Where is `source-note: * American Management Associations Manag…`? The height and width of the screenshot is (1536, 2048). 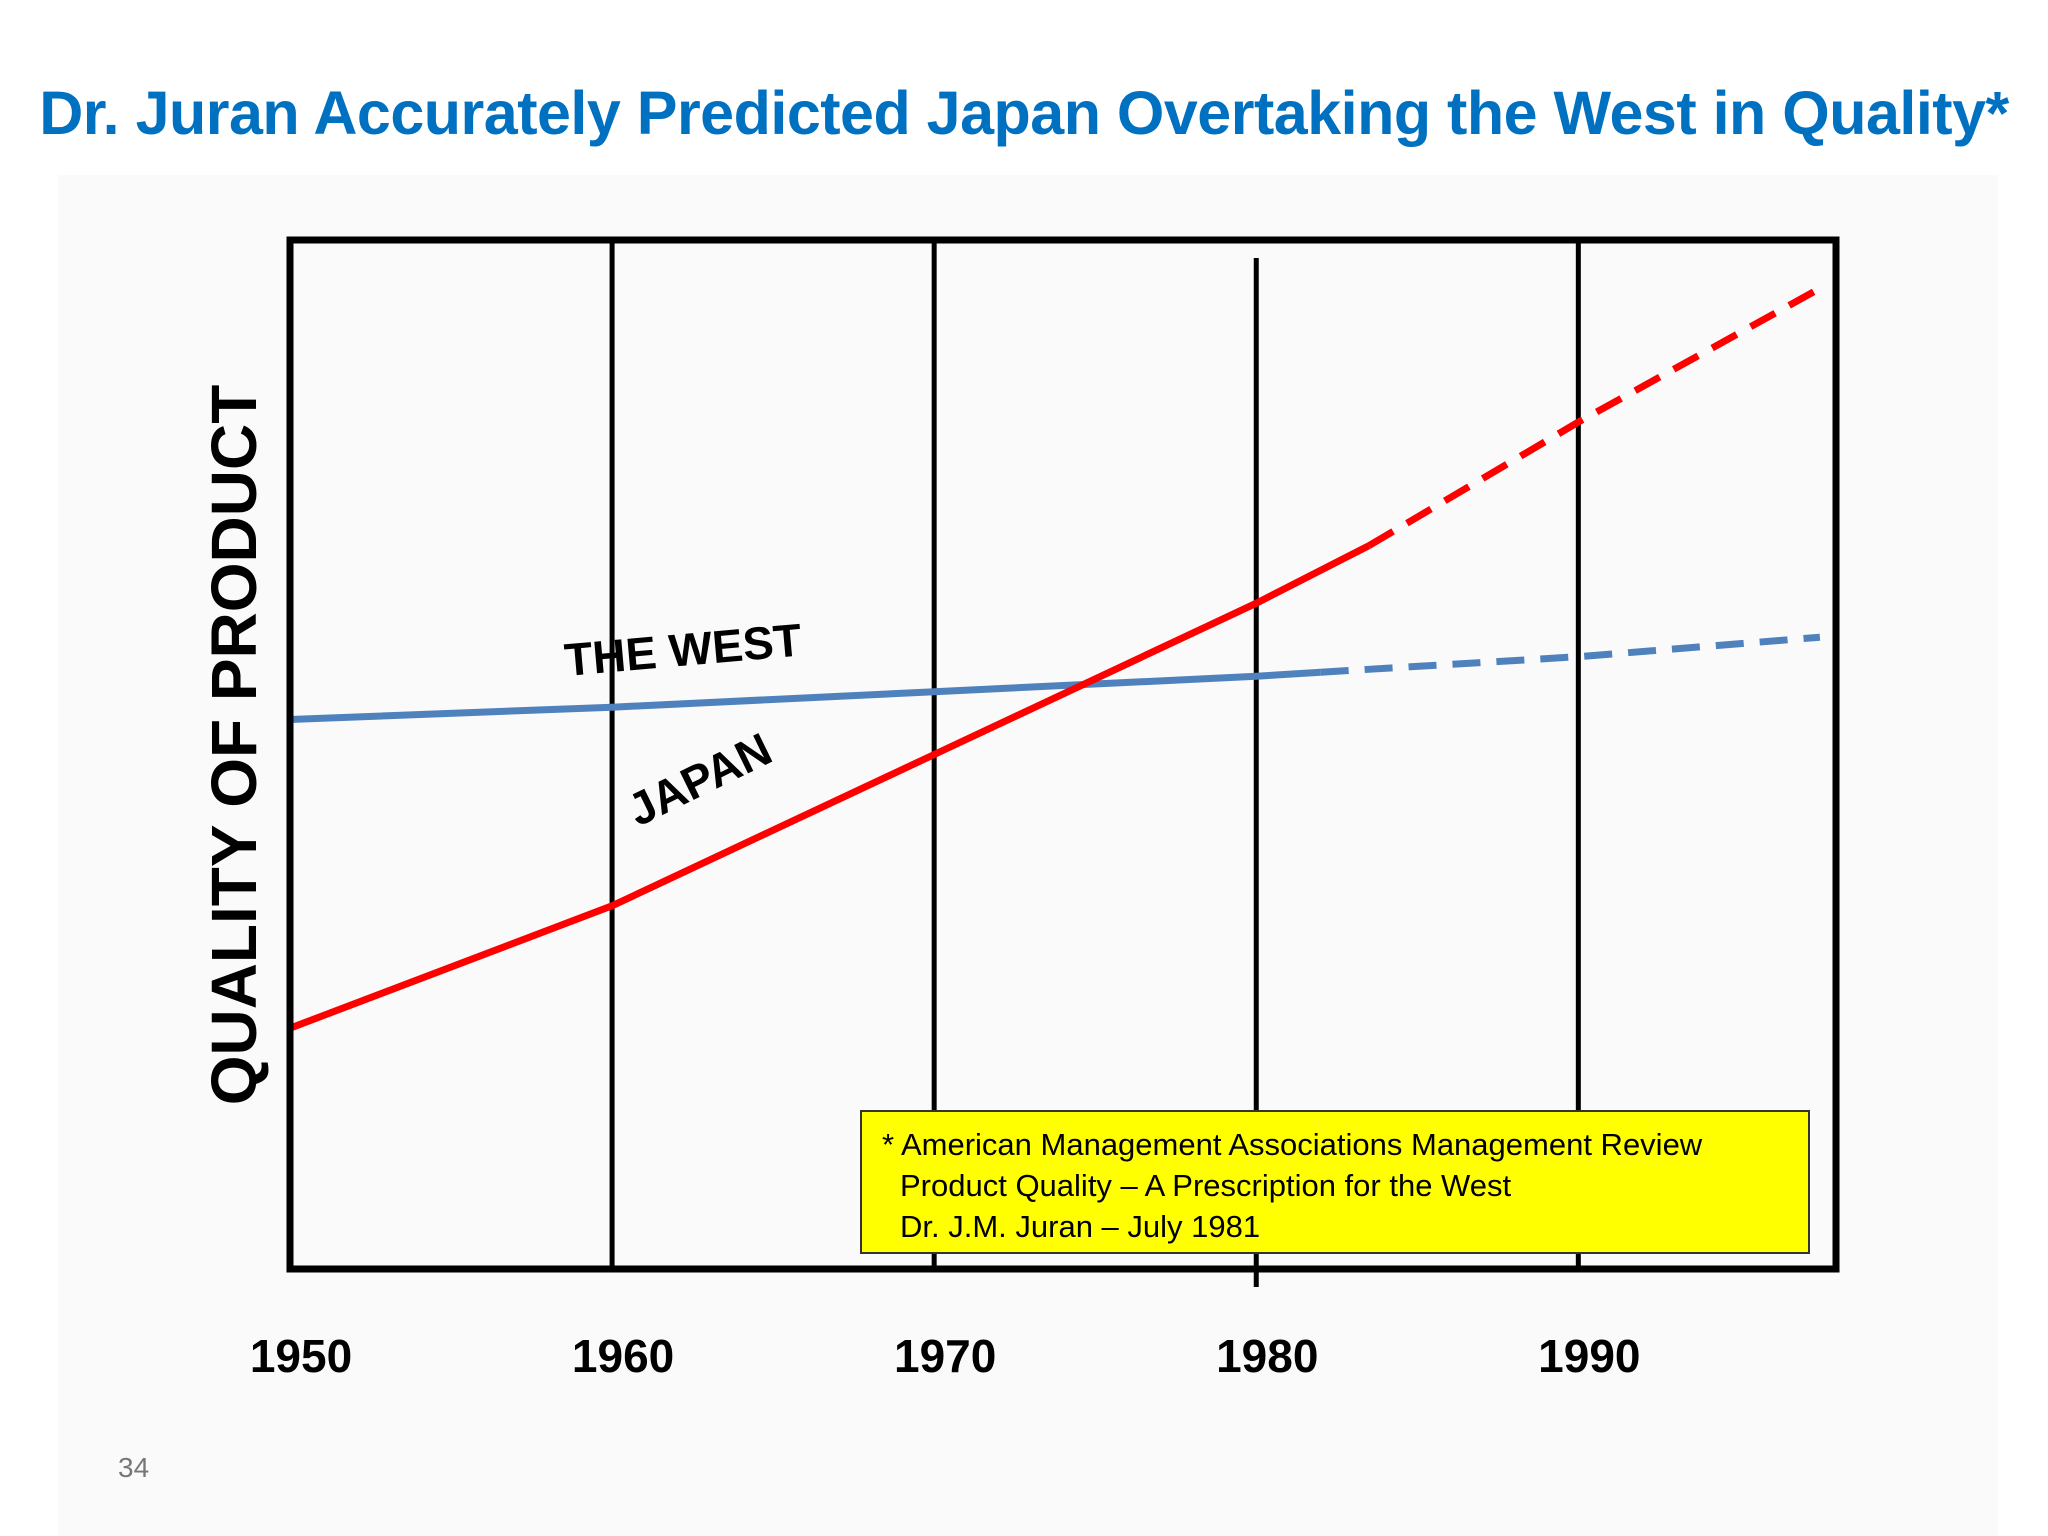
source-note: * American Management Associations Manag… is located at coordinates (1335, 1182).